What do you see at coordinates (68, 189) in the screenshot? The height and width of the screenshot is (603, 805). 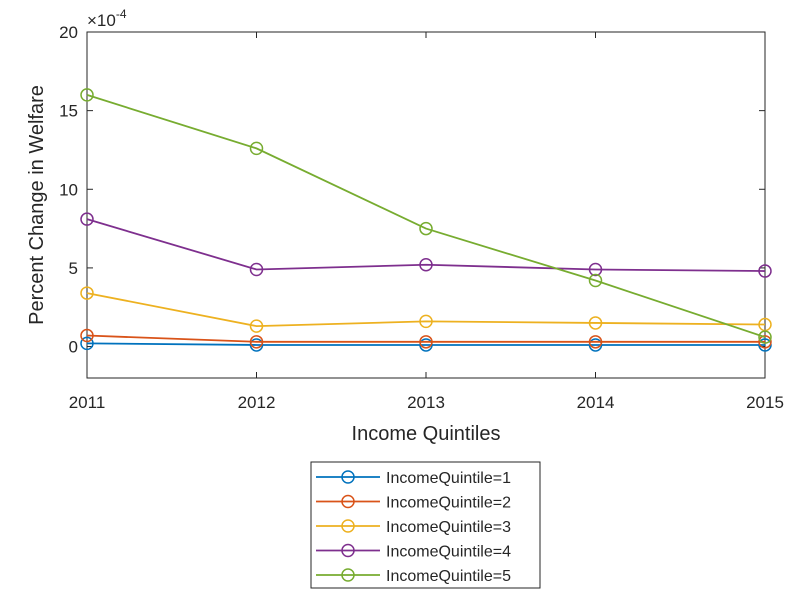 I see `y-tick-label: 10` at bounding box center [68, 189].